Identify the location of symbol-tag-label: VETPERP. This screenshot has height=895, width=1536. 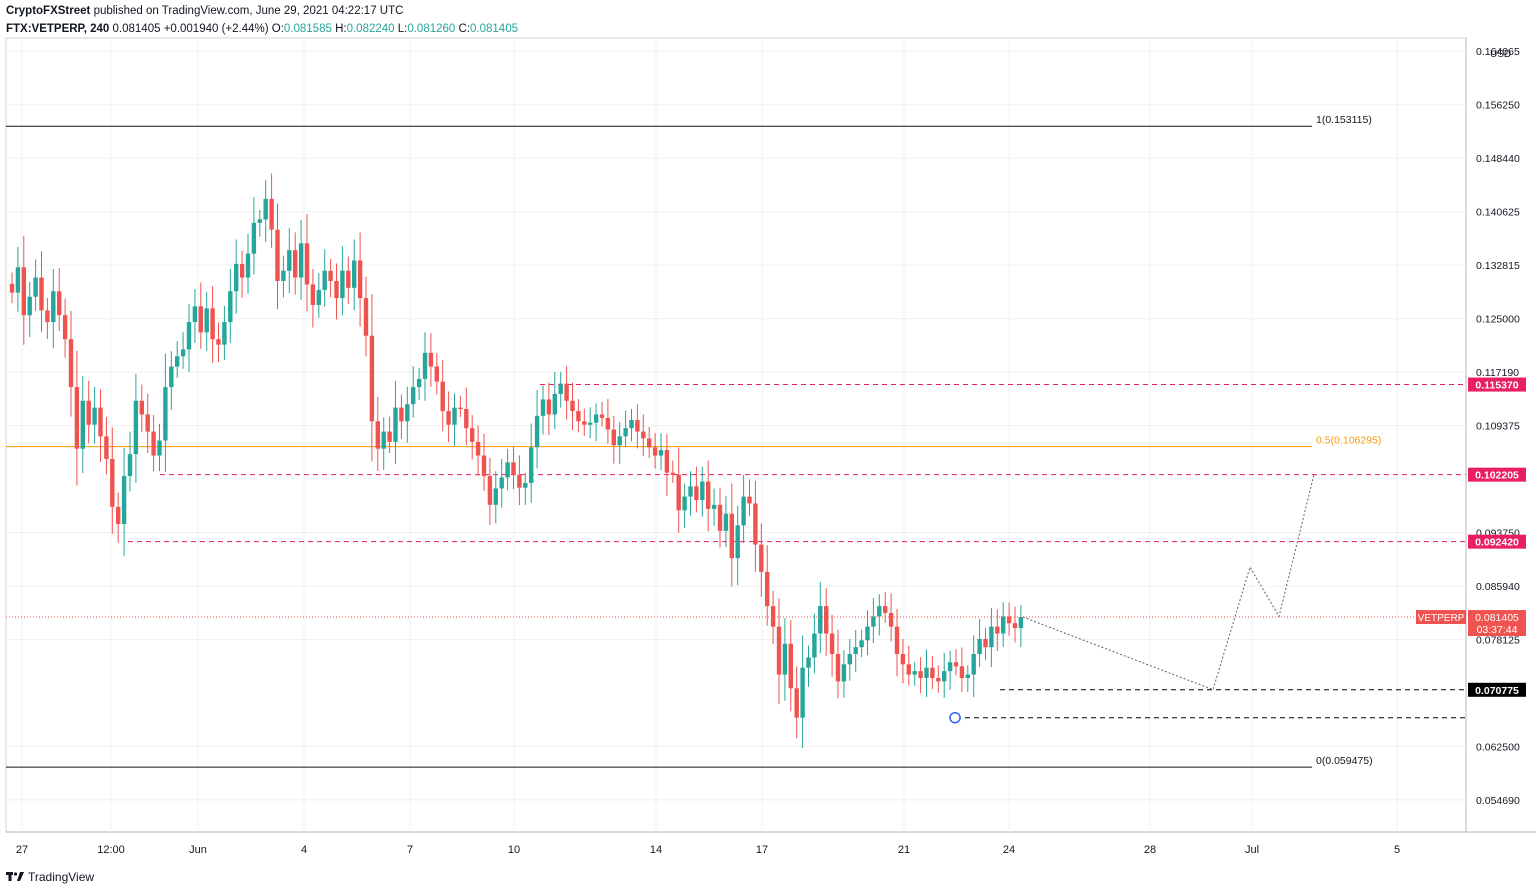
(1441, 618).